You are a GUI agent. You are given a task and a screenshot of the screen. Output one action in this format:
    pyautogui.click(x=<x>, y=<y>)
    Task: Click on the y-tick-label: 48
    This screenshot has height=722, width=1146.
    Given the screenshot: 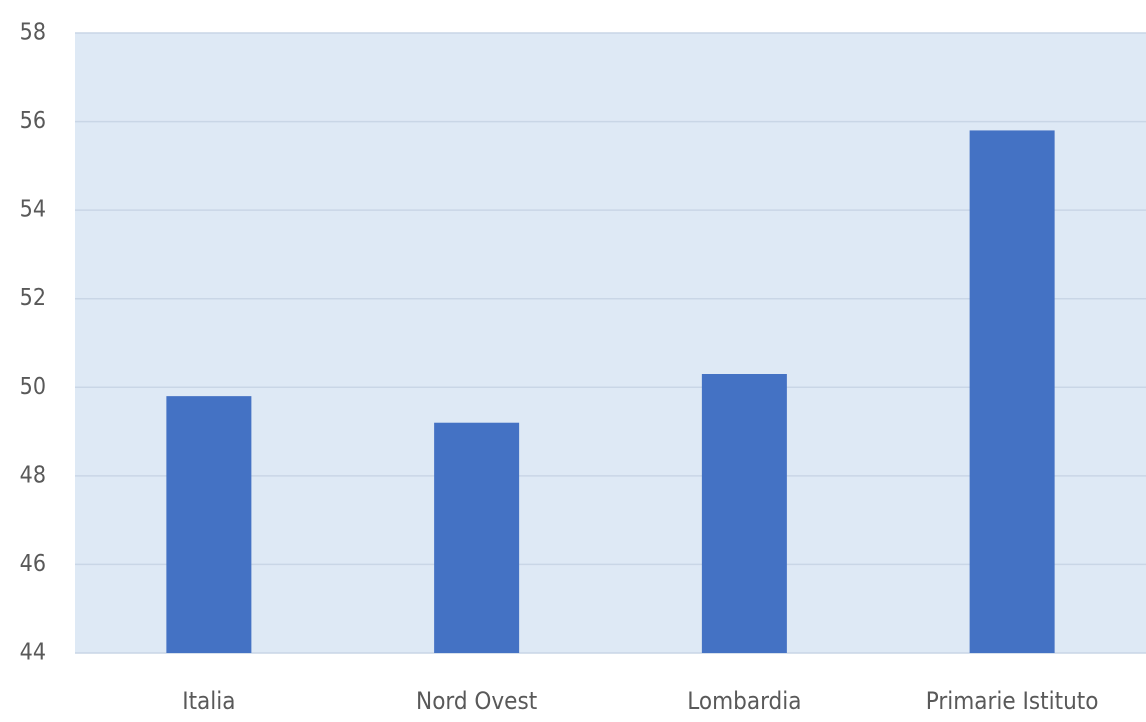 What is the action you would take?
    pyautogui.click(x=33, y=475)
    